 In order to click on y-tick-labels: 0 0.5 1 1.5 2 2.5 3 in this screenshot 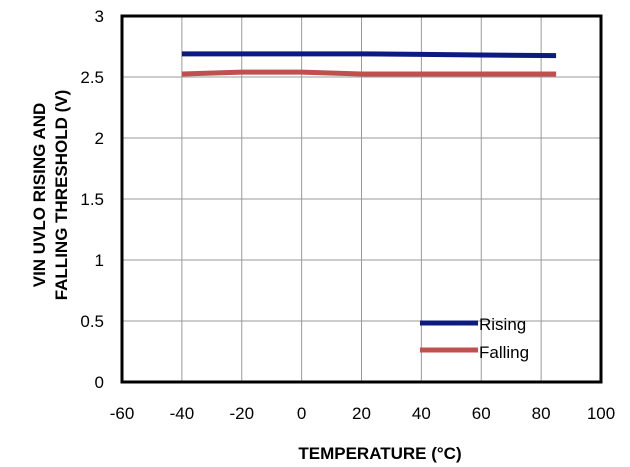, I will do `click(92, 199)`.